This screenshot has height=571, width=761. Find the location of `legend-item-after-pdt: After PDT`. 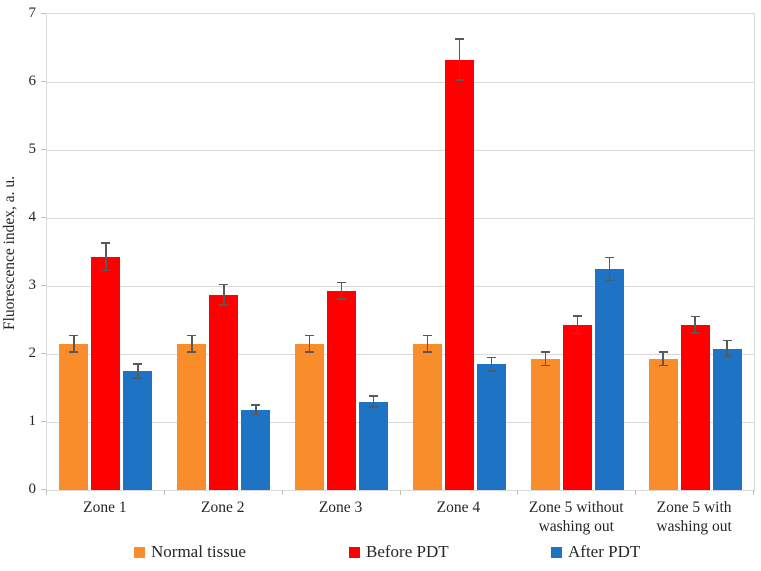

legend-item-after-pdt: After PDT is located at coordinates (595, 552).